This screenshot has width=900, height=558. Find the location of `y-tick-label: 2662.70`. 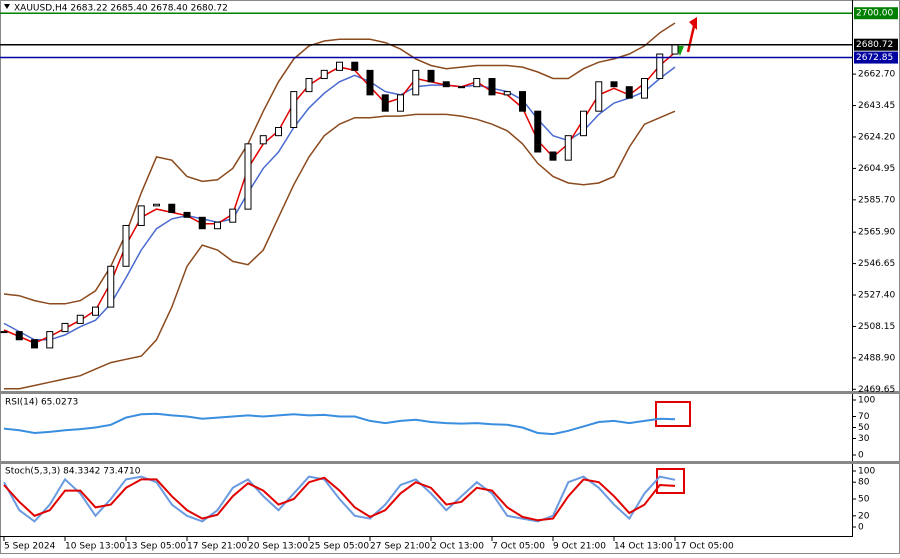

y-tick-label: 2662.70 is located at coordinates (876, 75).